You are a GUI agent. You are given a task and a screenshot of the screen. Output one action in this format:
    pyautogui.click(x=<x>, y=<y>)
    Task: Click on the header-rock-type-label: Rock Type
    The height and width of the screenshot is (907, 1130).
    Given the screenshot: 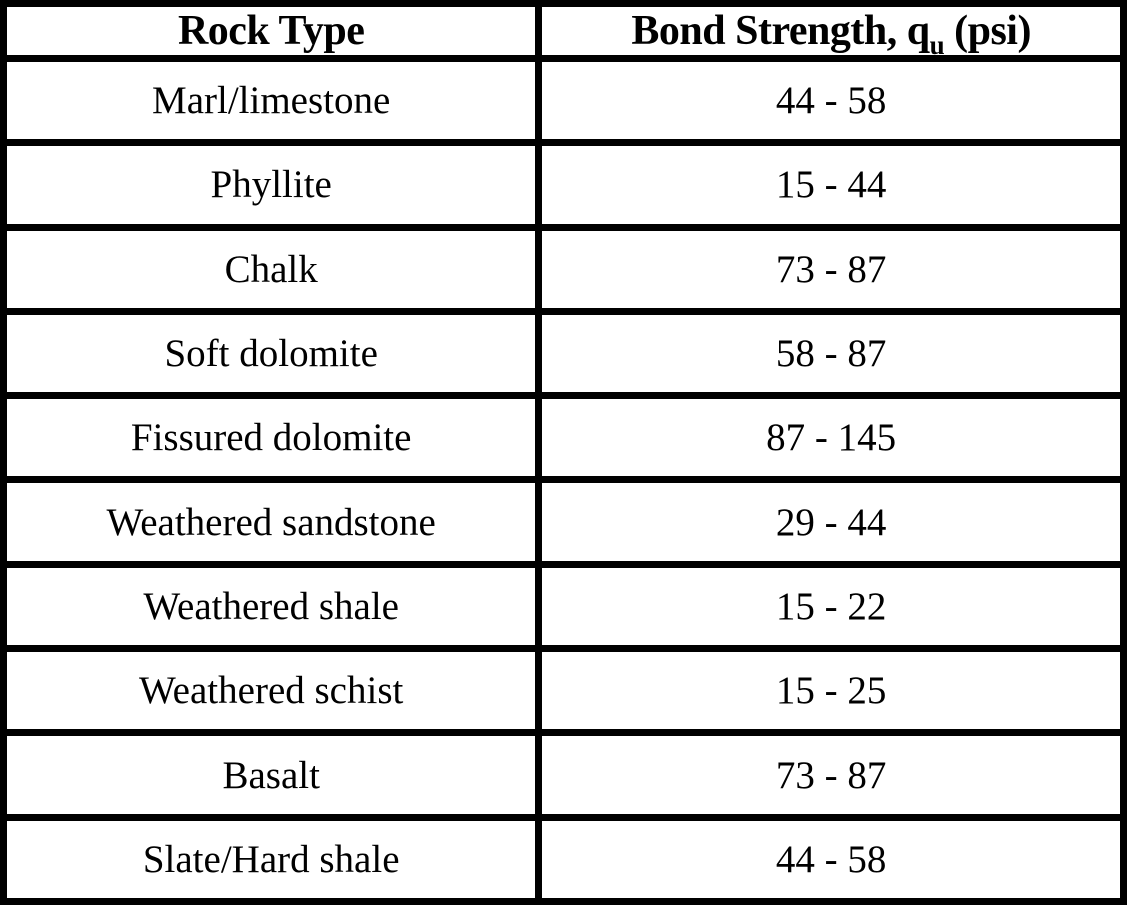 What is the action you would take?
    pyautogui.click(x=271, y=31)
    